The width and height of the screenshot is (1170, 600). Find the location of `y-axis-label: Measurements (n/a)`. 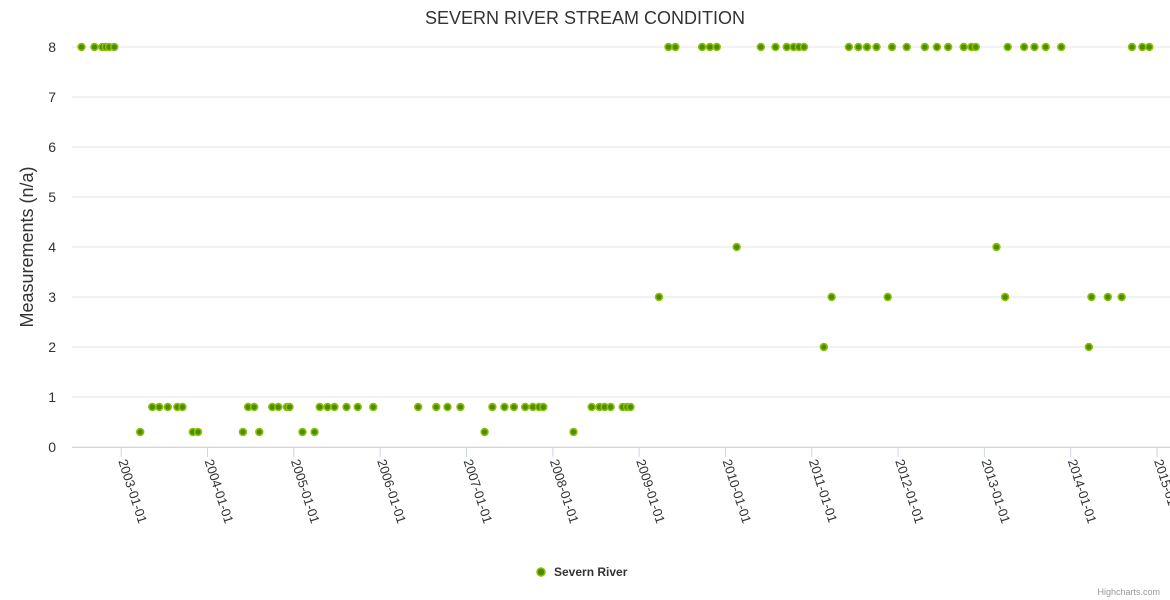

y-axis-label: Measurements (n/a) is located at coordinates (27, 246).